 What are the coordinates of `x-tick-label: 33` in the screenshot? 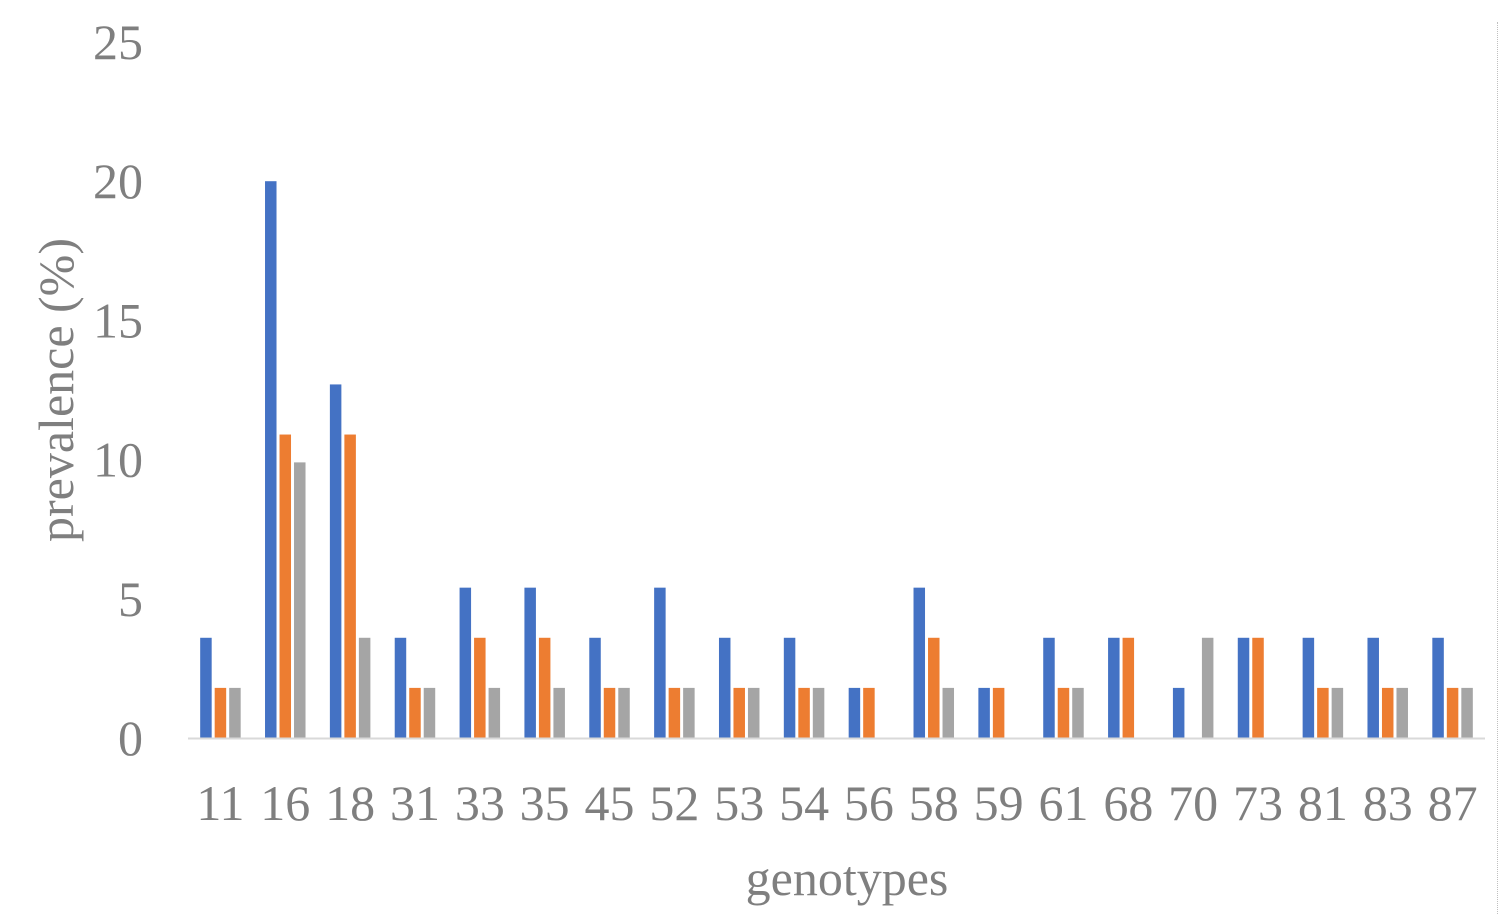 It's located at (480, 803).